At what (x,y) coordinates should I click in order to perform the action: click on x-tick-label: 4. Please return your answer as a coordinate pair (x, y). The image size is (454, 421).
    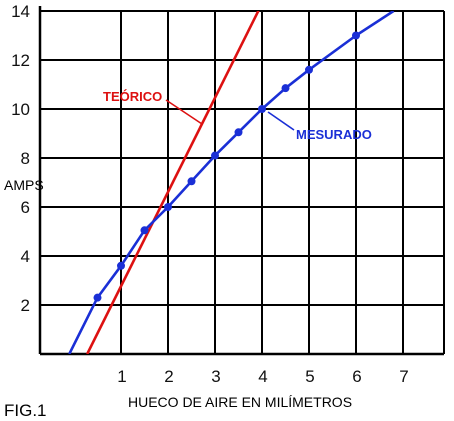
    Looking at the image, I should click on (262, 376).